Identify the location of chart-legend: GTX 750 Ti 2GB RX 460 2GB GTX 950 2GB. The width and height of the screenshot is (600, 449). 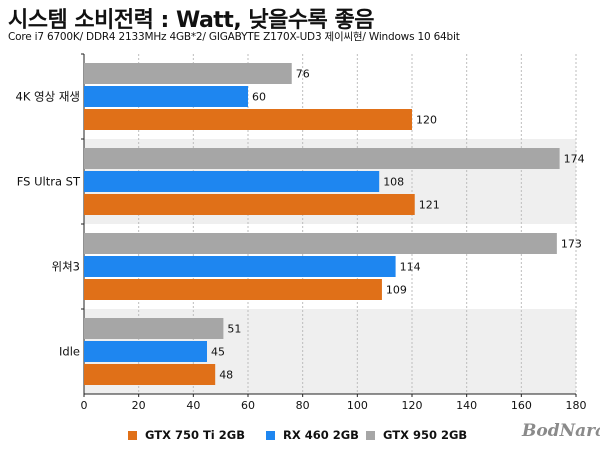
(300, 436).